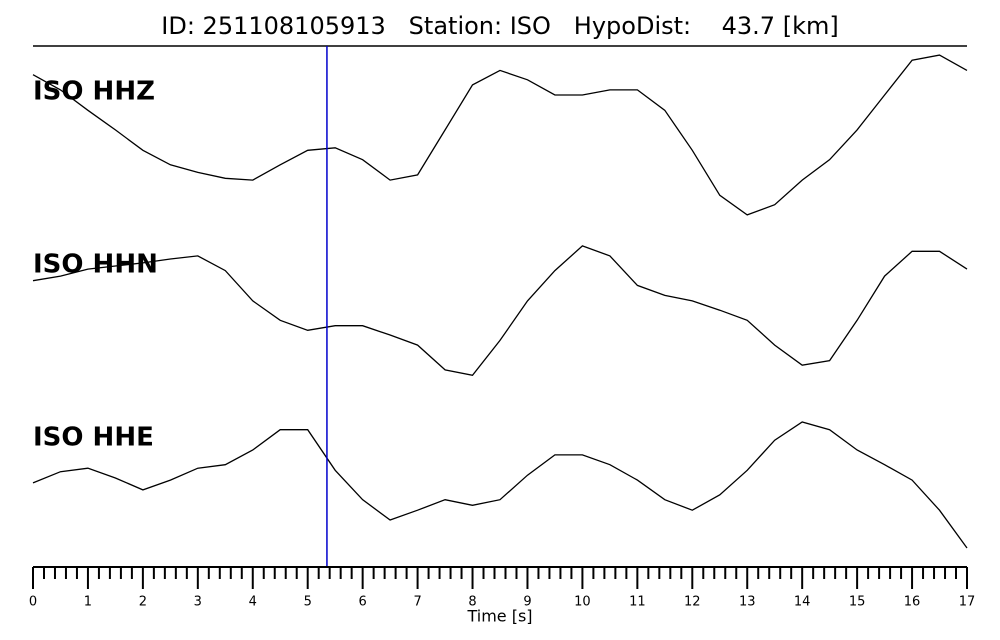 This screenshot has height=640, width=1000. I want to click on x-tick-label: 16, so click(912, 602).